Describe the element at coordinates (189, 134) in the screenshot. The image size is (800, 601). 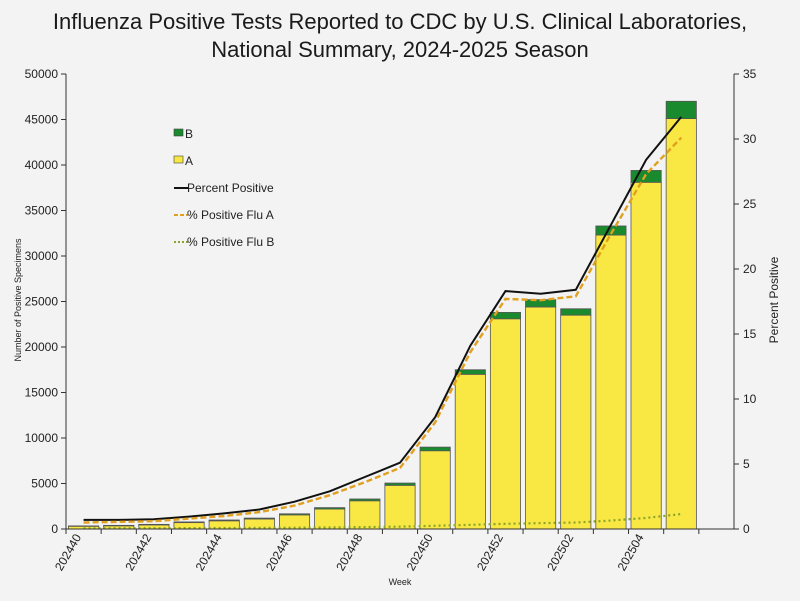
I see `legend-label-0: B` at that location.